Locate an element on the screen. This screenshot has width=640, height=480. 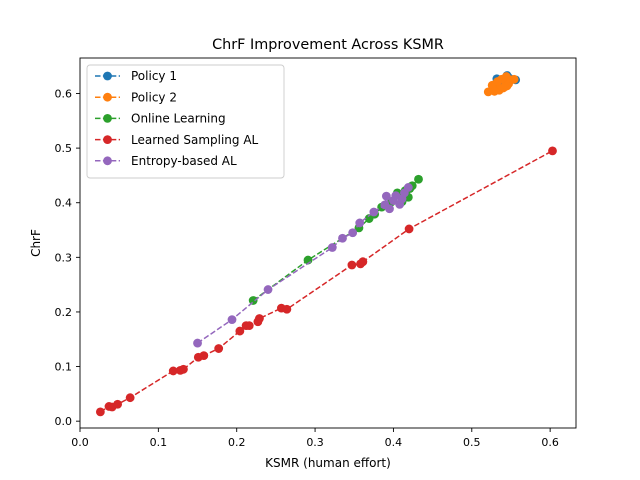
y-tick-label: 0.6 is located at coordinates (64, 93).